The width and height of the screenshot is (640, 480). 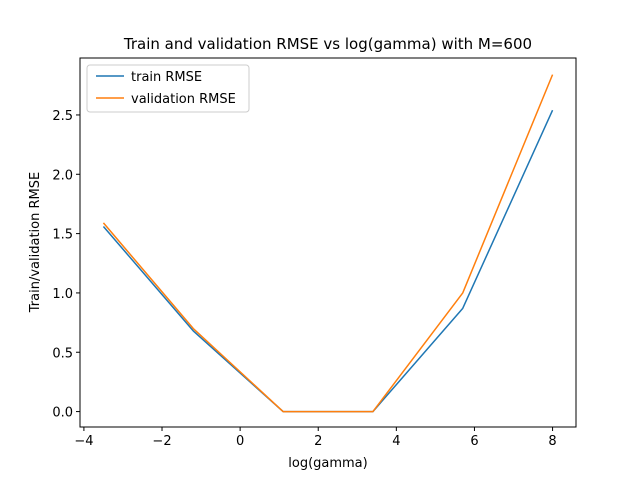 I want to click on y-tick-label: 1.5, so click(x=62, y=235).